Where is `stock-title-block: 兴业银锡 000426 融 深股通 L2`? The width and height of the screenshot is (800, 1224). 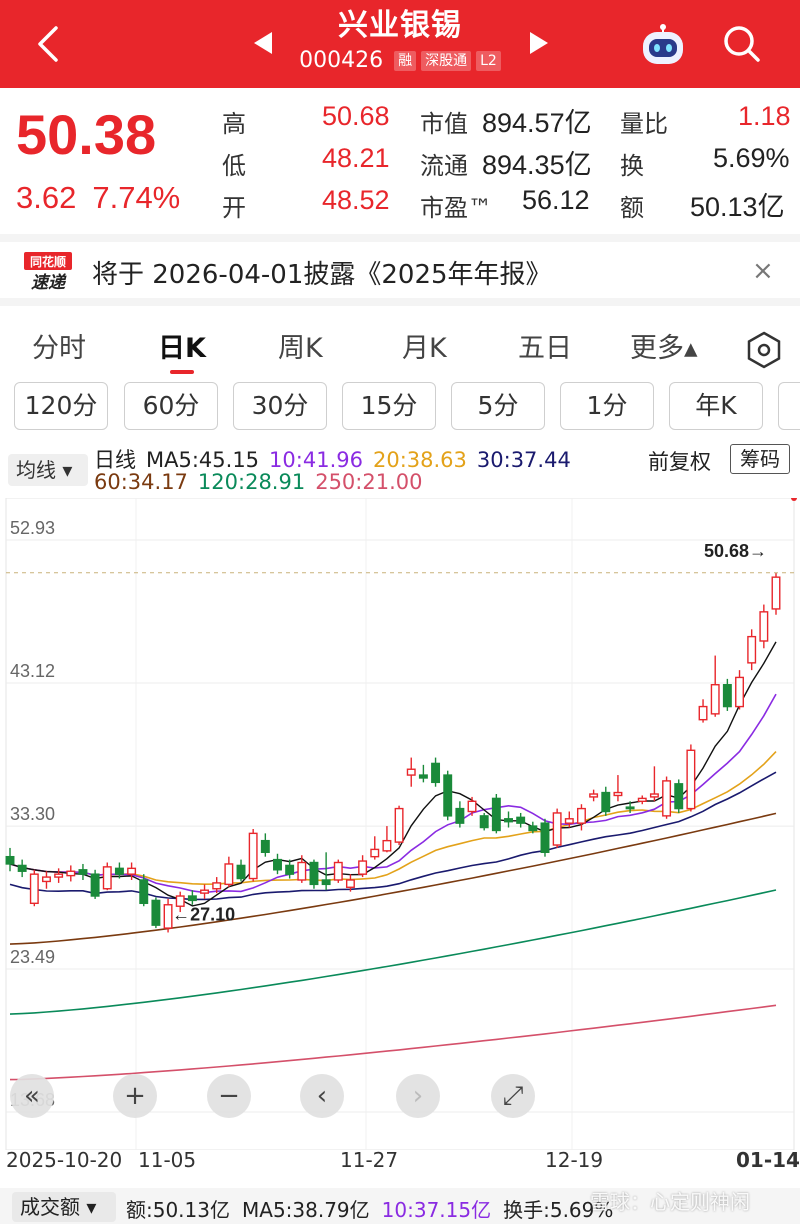 stock-title-block: 兴业银锡 000426 融 深股通 L2 is located at coordinates (400, 39).